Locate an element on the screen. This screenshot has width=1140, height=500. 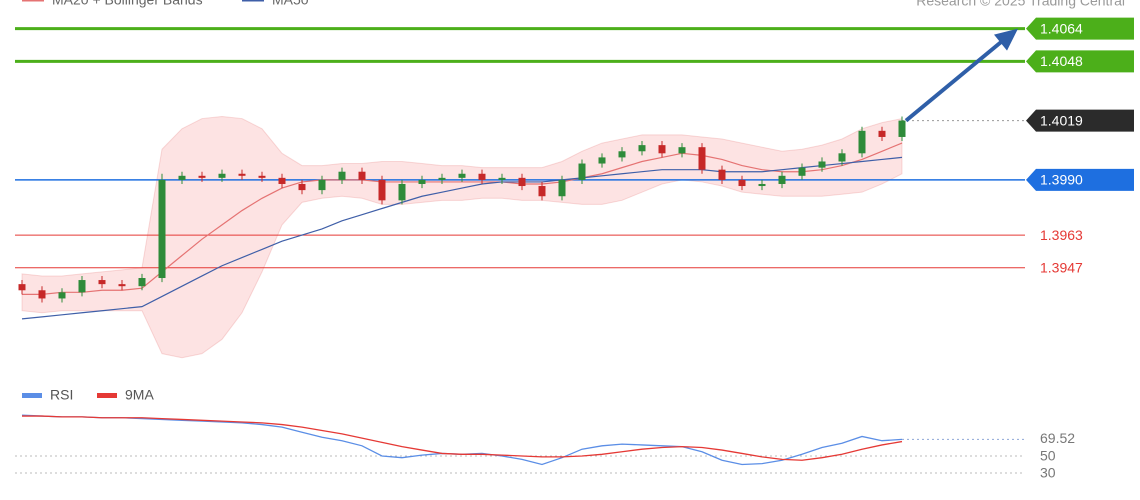
level-label: 1.4019 is located at coordinates (1061, 120).